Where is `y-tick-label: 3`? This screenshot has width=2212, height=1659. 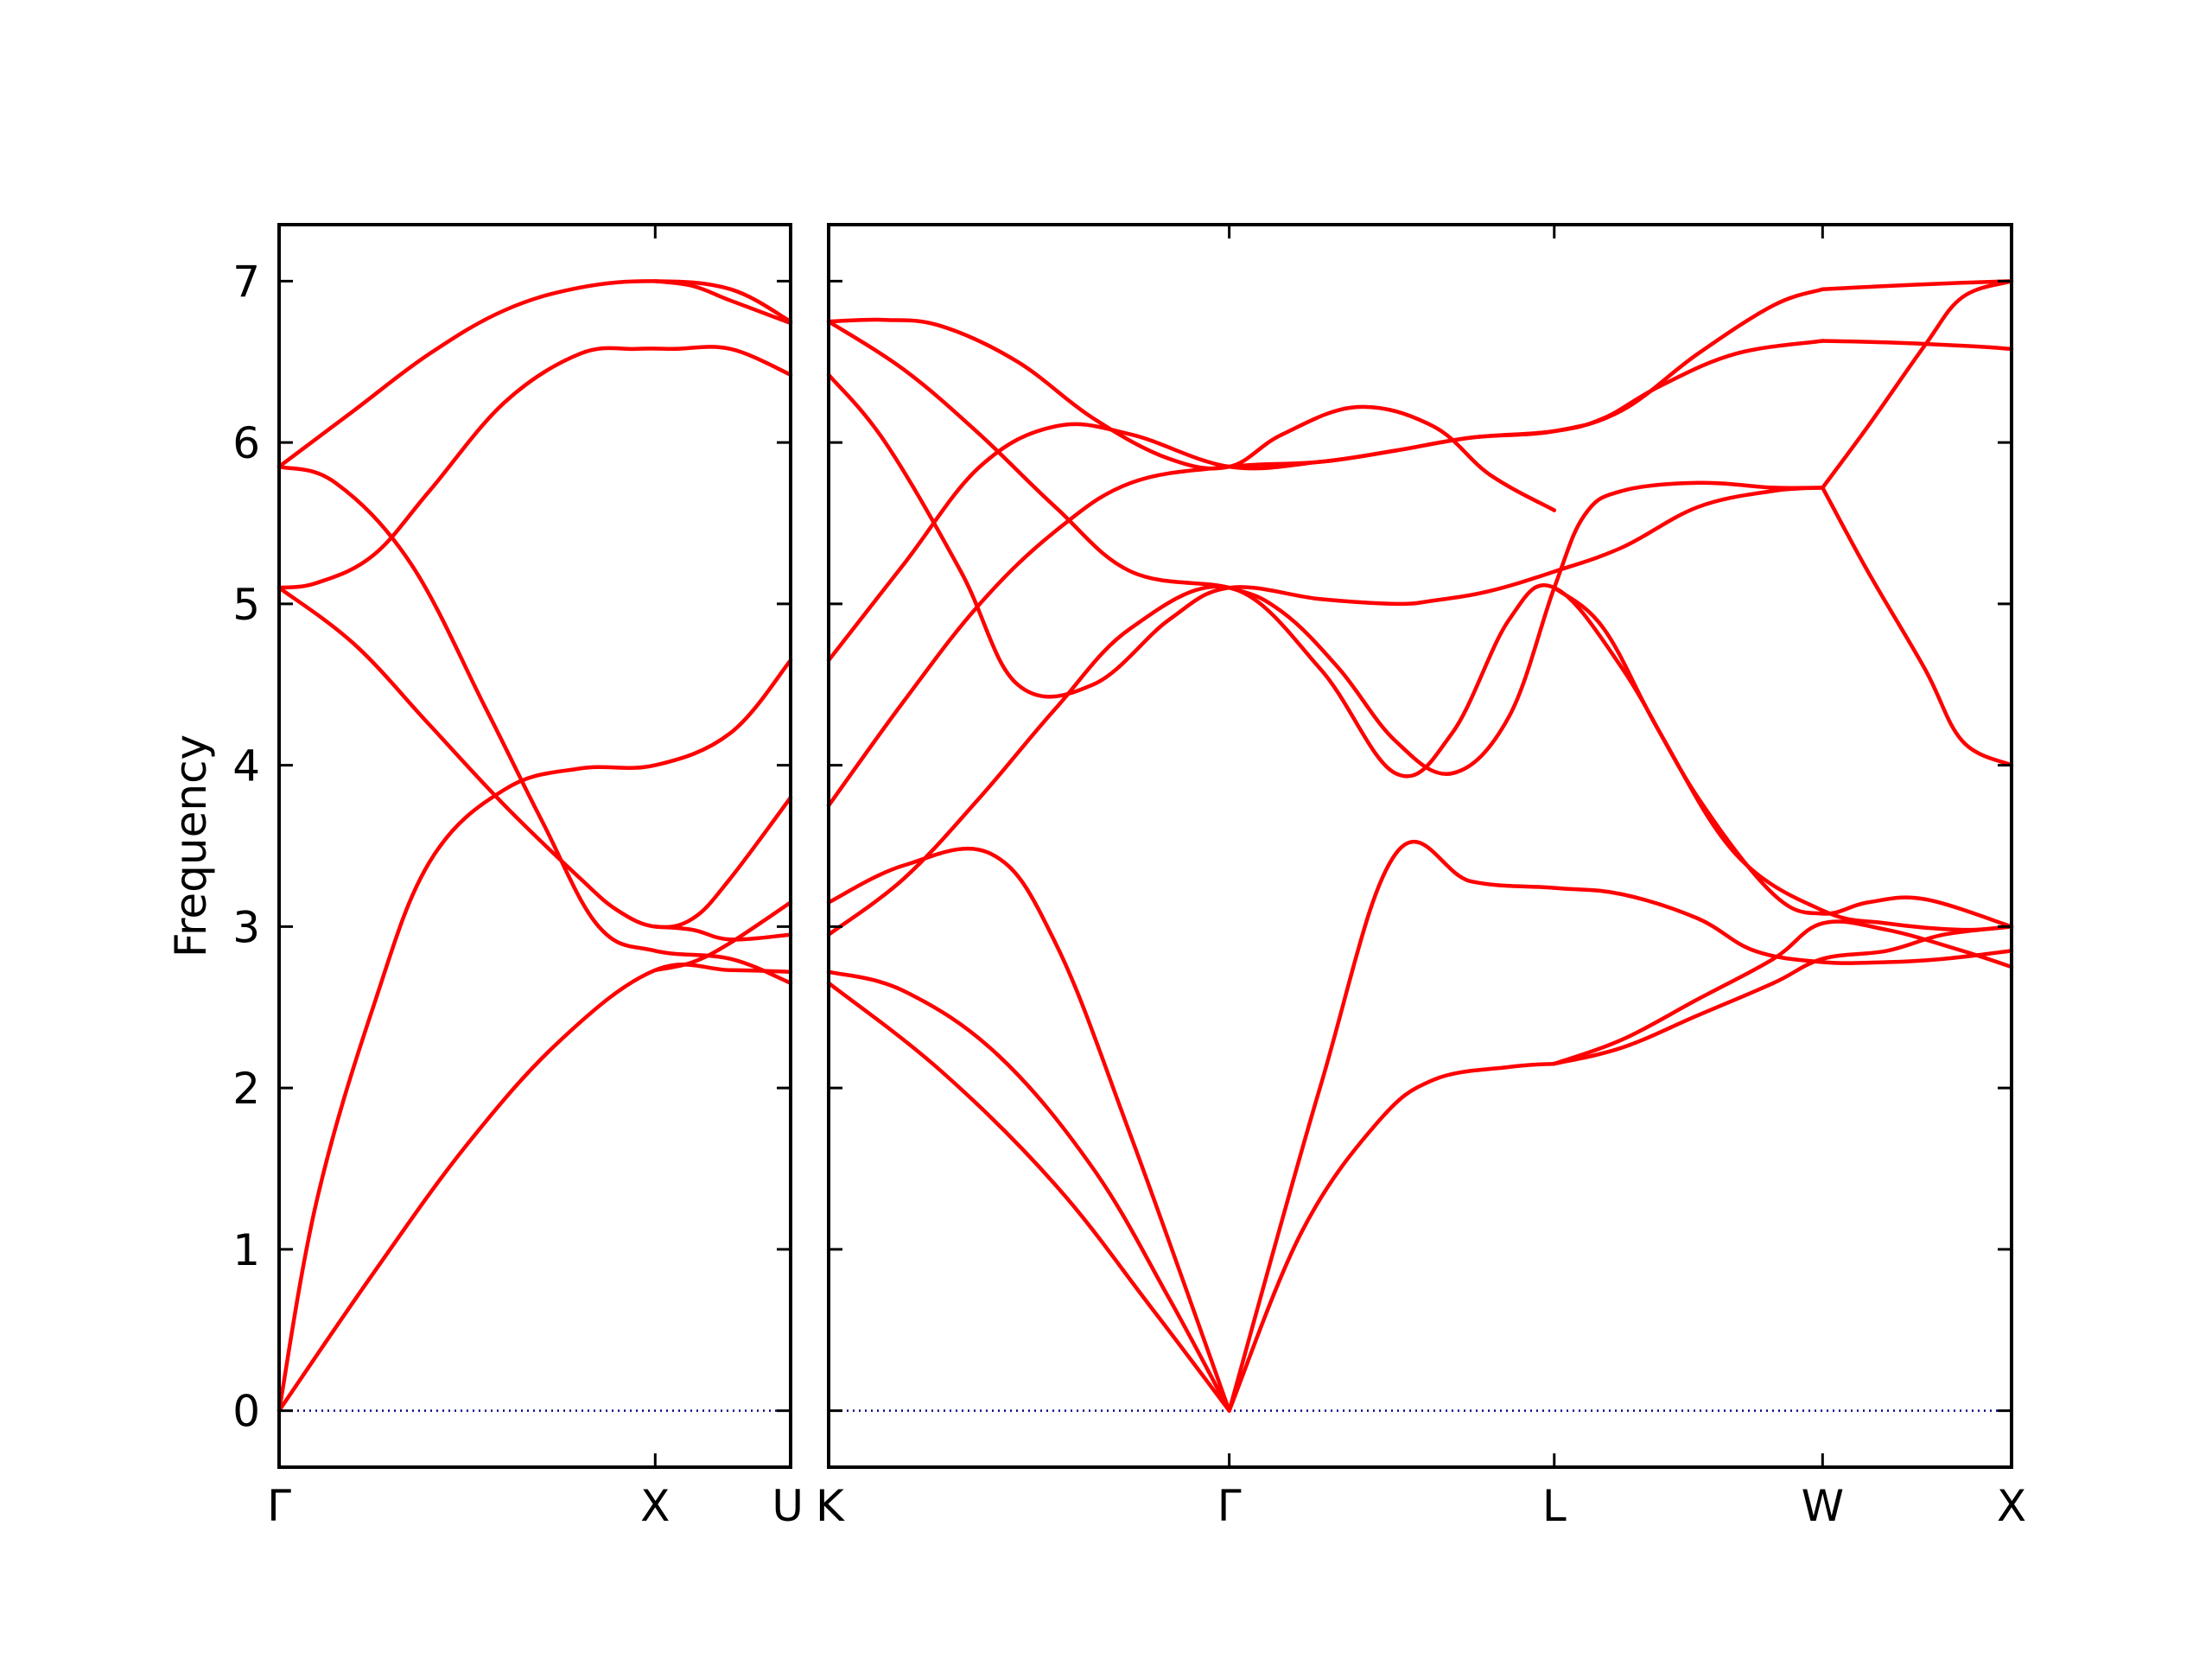 y-tick-label: 3 is located at coordinates (246, 927).